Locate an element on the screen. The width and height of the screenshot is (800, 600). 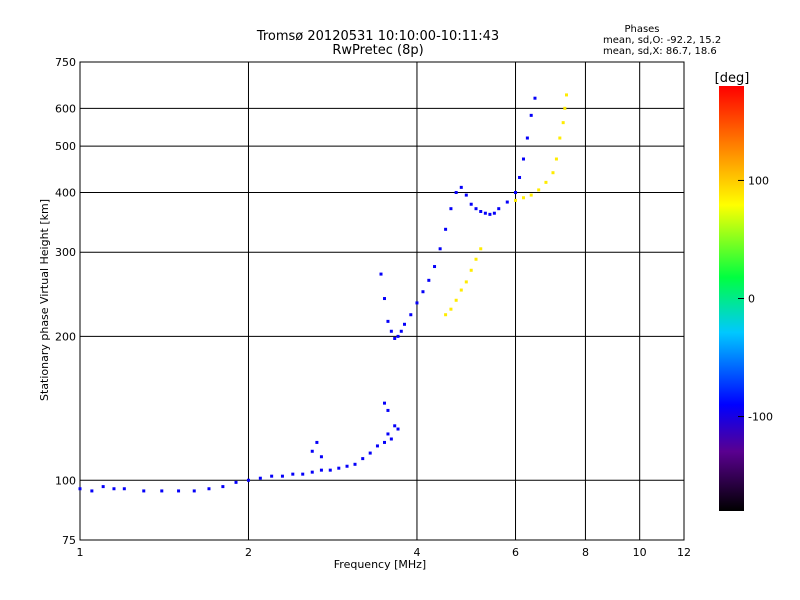
colorbar-tick-label: 0 is located at coordinates (751, 299).